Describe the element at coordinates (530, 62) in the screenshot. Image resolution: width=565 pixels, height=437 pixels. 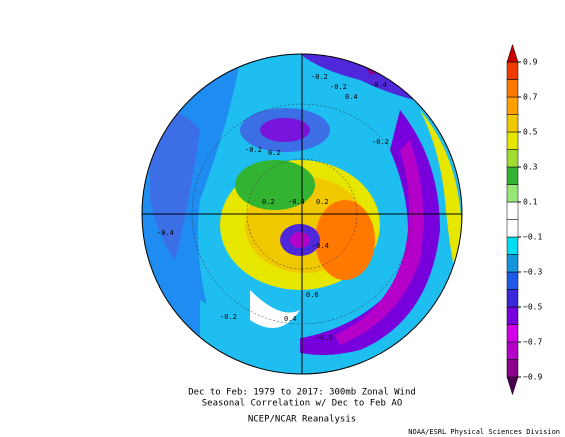
I see `colorbar-label: 0.9` at that location.